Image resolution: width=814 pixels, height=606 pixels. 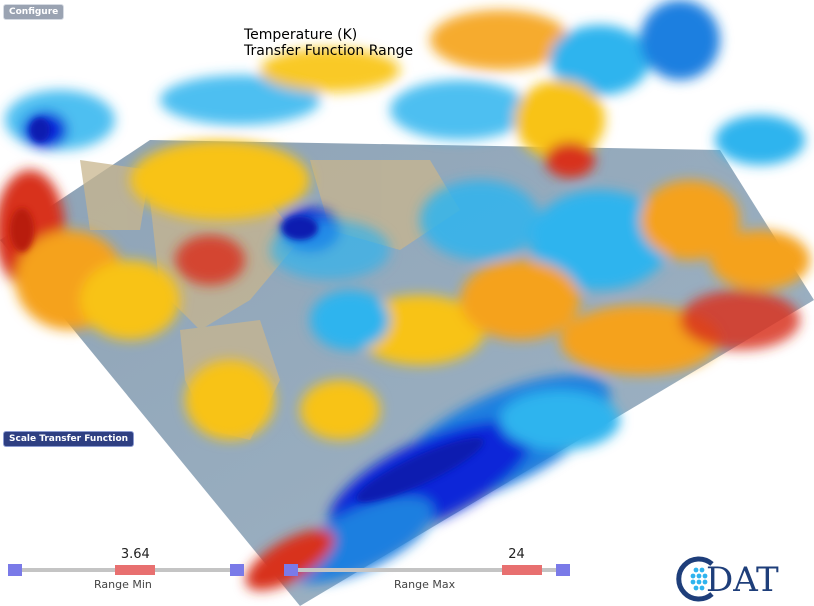 I want to click on range-min-value-handle, so click(x=134, y=570).